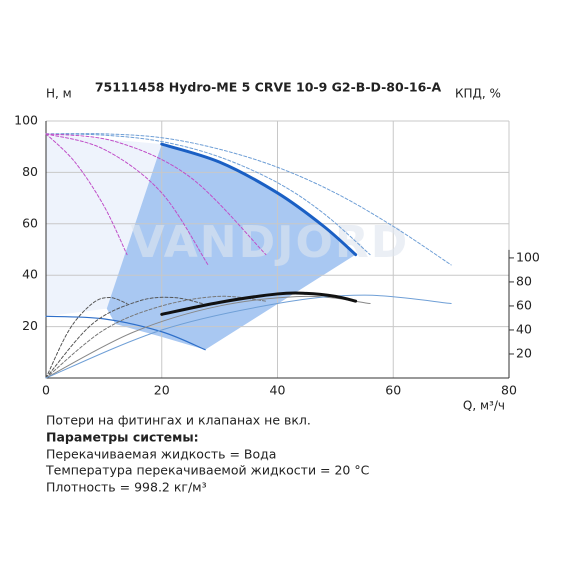 Image resolution: width=570 pixels, height=570 pixels. Describe the element at coordinates (122, 437) in the screenshot. I see `note: Параметры системы:` at that location.